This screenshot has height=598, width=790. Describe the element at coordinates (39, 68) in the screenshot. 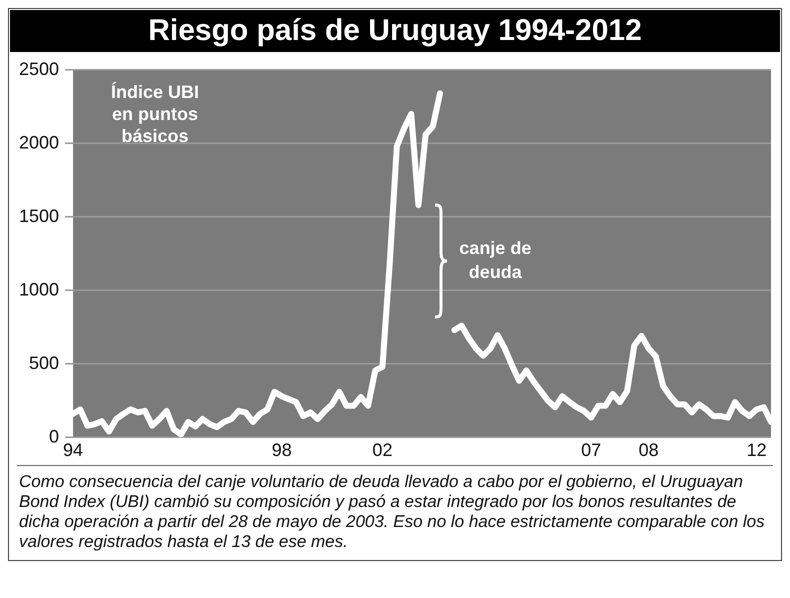

I see `y-tick-label: 2500` at that location.